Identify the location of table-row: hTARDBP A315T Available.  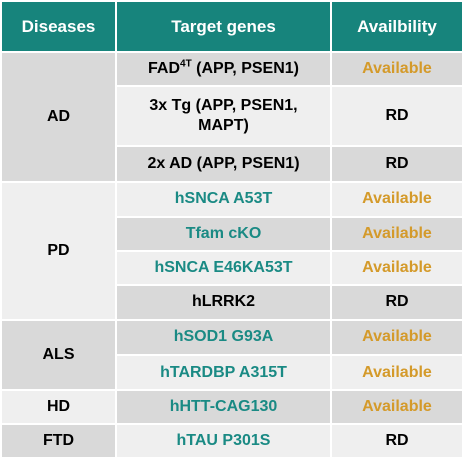
(231, 372).